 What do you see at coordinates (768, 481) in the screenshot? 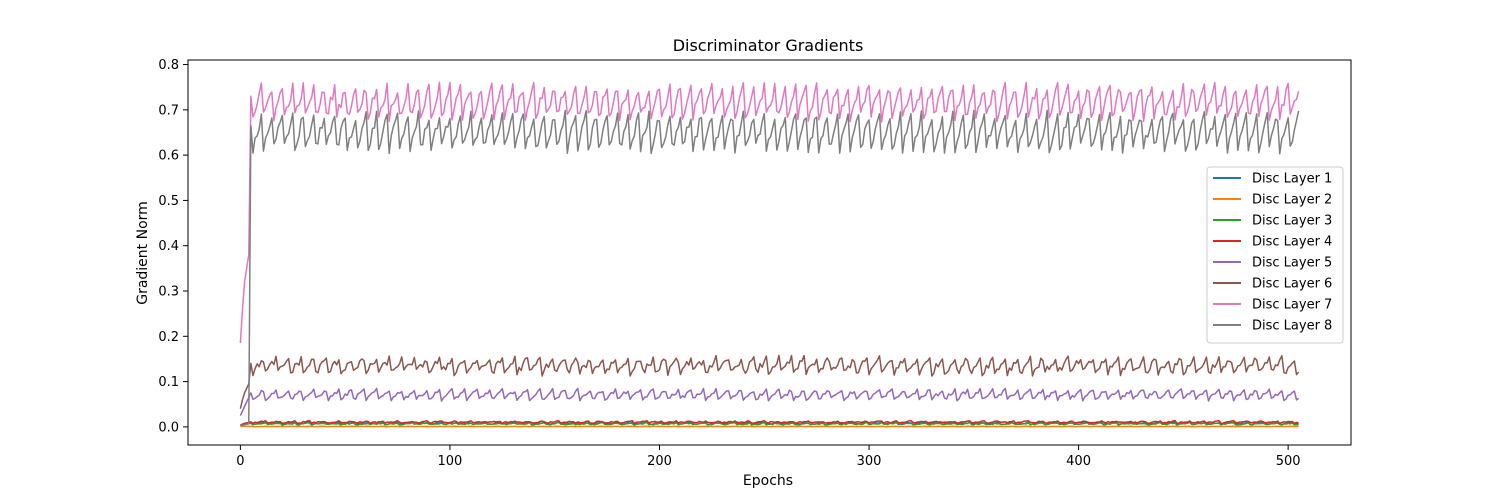
I see `x-axis-label: Epochs` at bounding box center [768, 481].